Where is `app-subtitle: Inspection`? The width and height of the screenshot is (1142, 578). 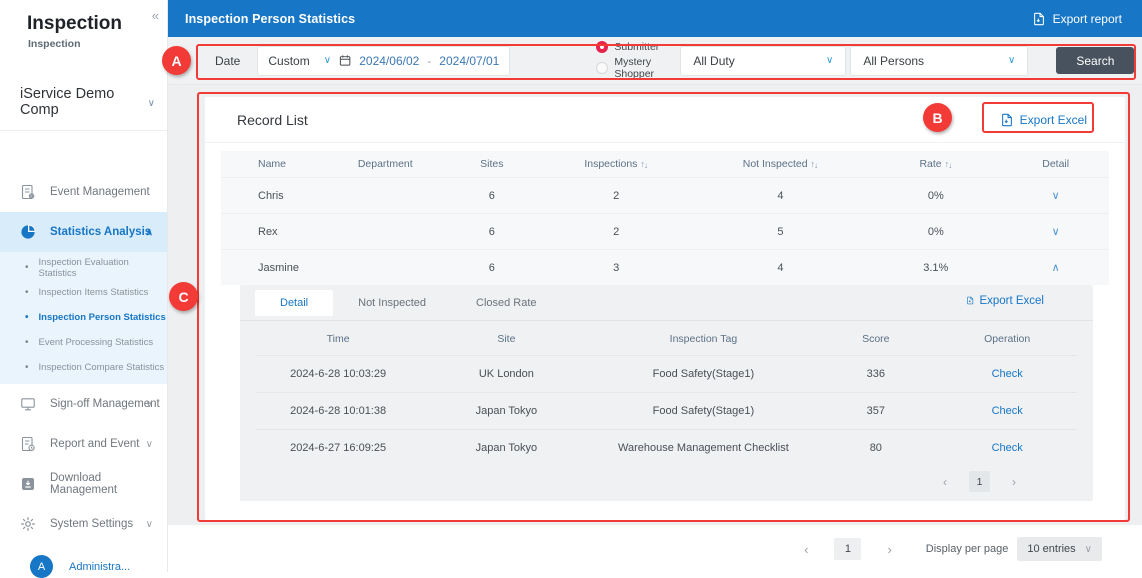
app-subtitle: Inspection is located at coordinates (54, 44).